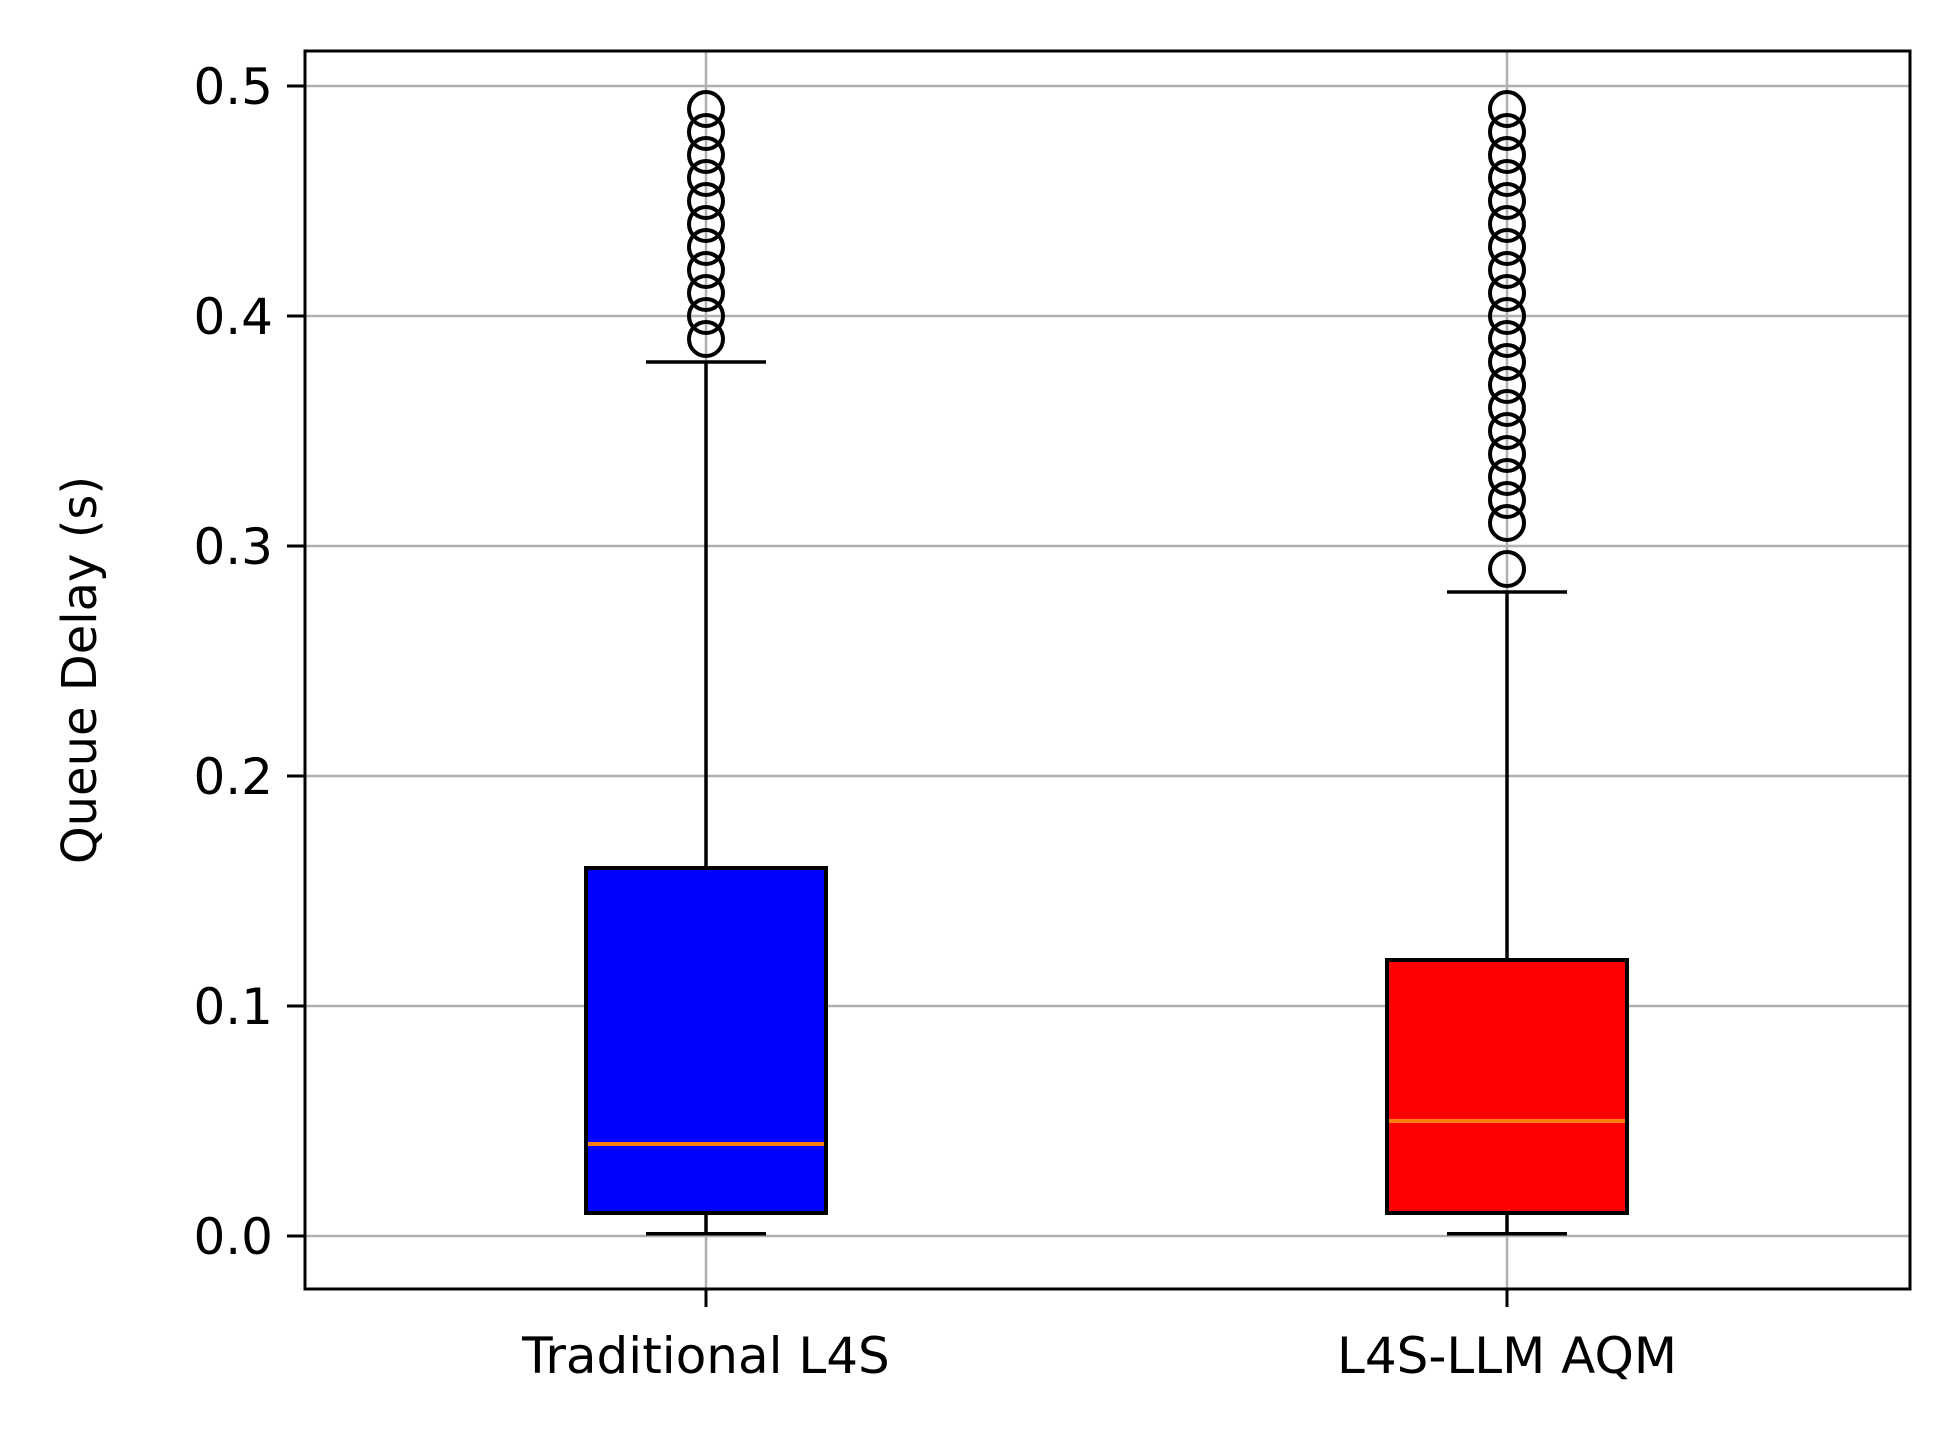  Describe the element at coordinates (233, 547) in the screenshot. I see `y-tick-label: 0.3` at that location.